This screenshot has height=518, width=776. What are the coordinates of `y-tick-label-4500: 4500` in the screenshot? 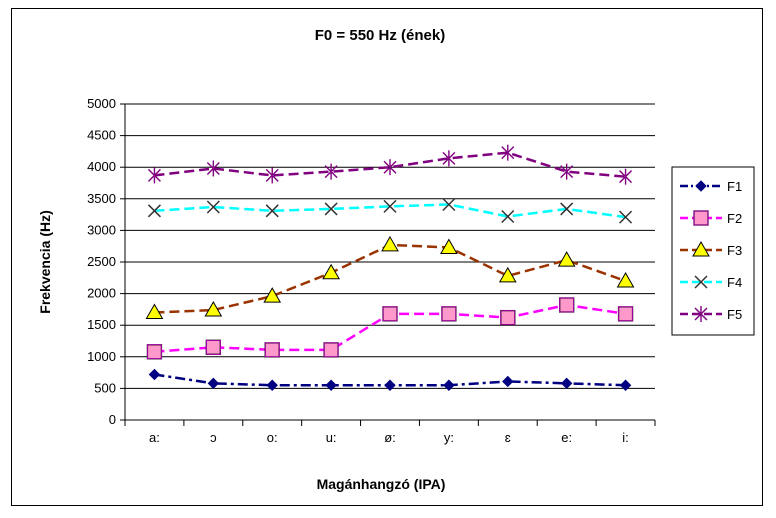 It's located at (101, 135).